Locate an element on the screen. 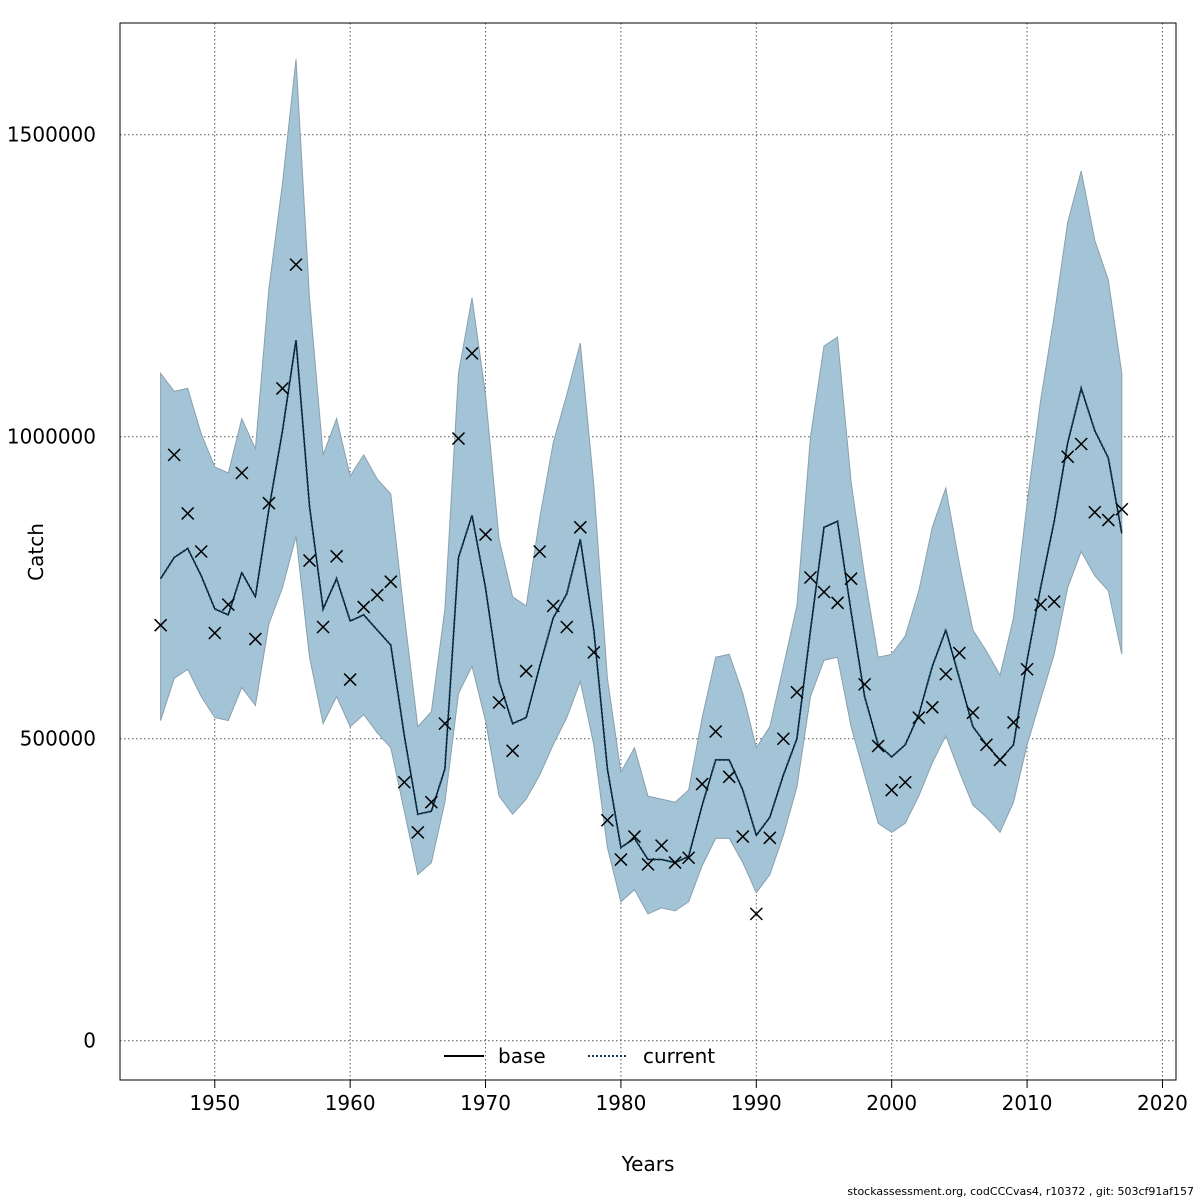 The height and width of the screenshot is (1200, 1200). legend: base current is located at coordinates (579, 1056).